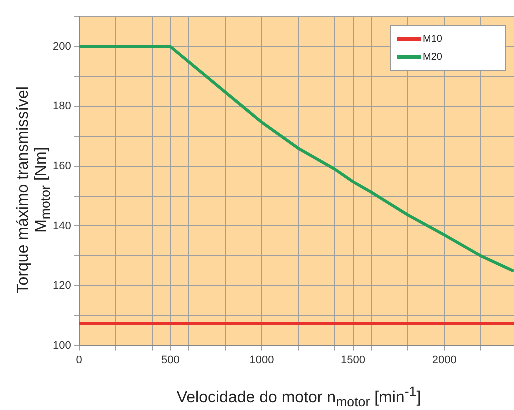 The width and height of the screenshot is (514, 410). What do you see at coordinates (353, 360) in the screenshot?
I see `x-tick-label: 1500` at bounding box center [353, 360].